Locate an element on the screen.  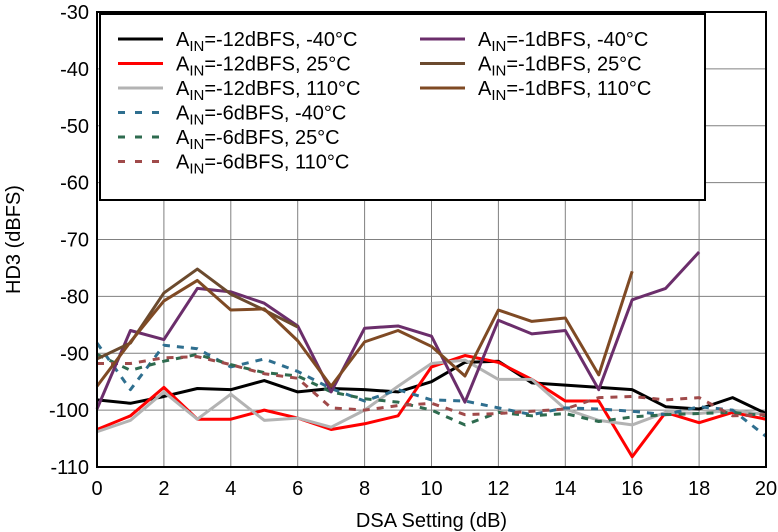
y-tick-label: -100 is located at coordinates (69, 411).